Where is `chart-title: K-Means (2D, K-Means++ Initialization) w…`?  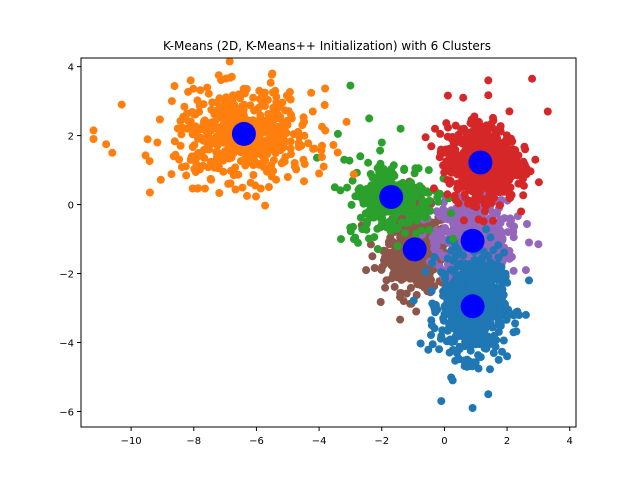
chart-title: K-Means (2D, K-Means++ Initialization) w… is located at coordinates (327, 46).